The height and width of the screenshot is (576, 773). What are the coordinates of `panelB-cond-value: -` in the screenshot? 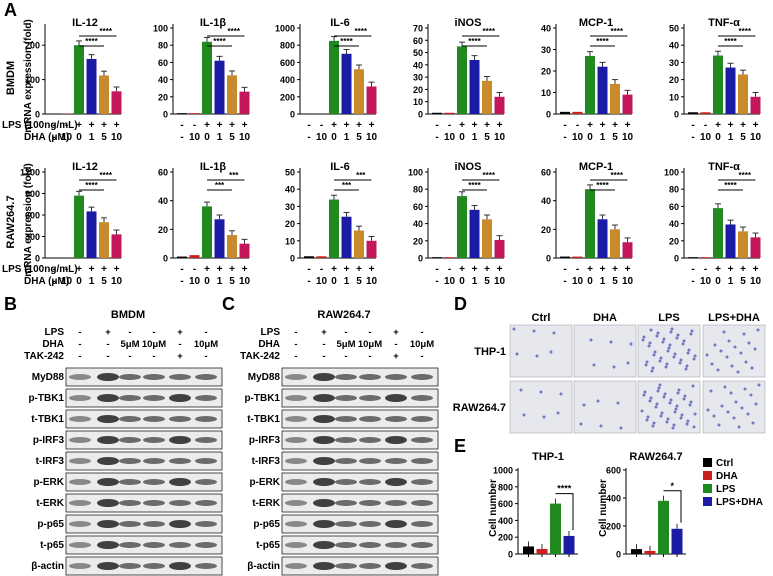 It's located at (153, 332).